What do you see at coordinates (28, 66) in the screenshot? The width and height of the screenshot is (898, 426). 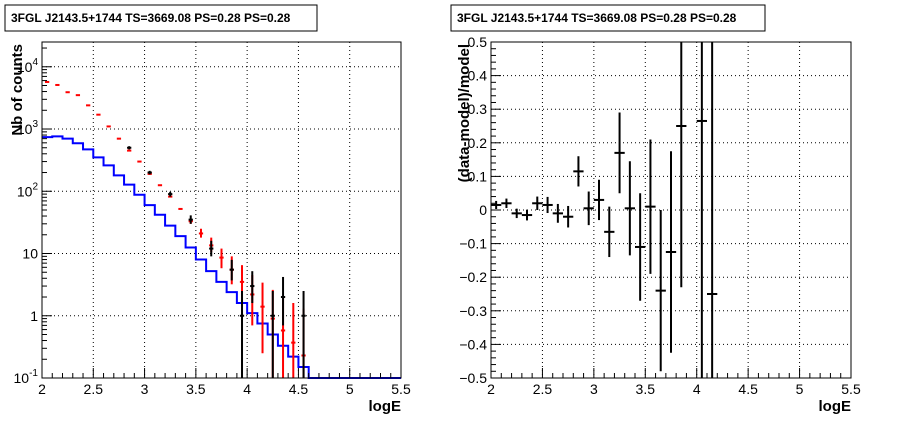 I see `left-y-tick-label: 10⁴` at bounding box center [28, 66].